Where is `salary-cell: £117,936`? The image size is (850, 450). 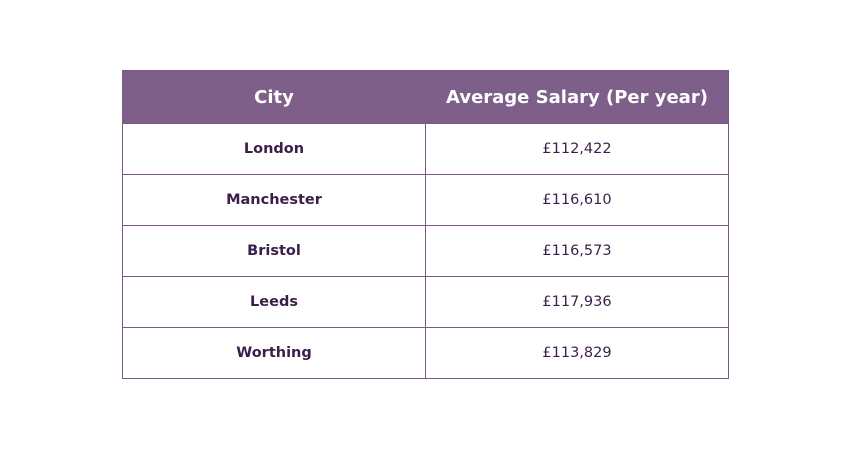
salary-cell: £117,936 is located at coordinates (577, 302).